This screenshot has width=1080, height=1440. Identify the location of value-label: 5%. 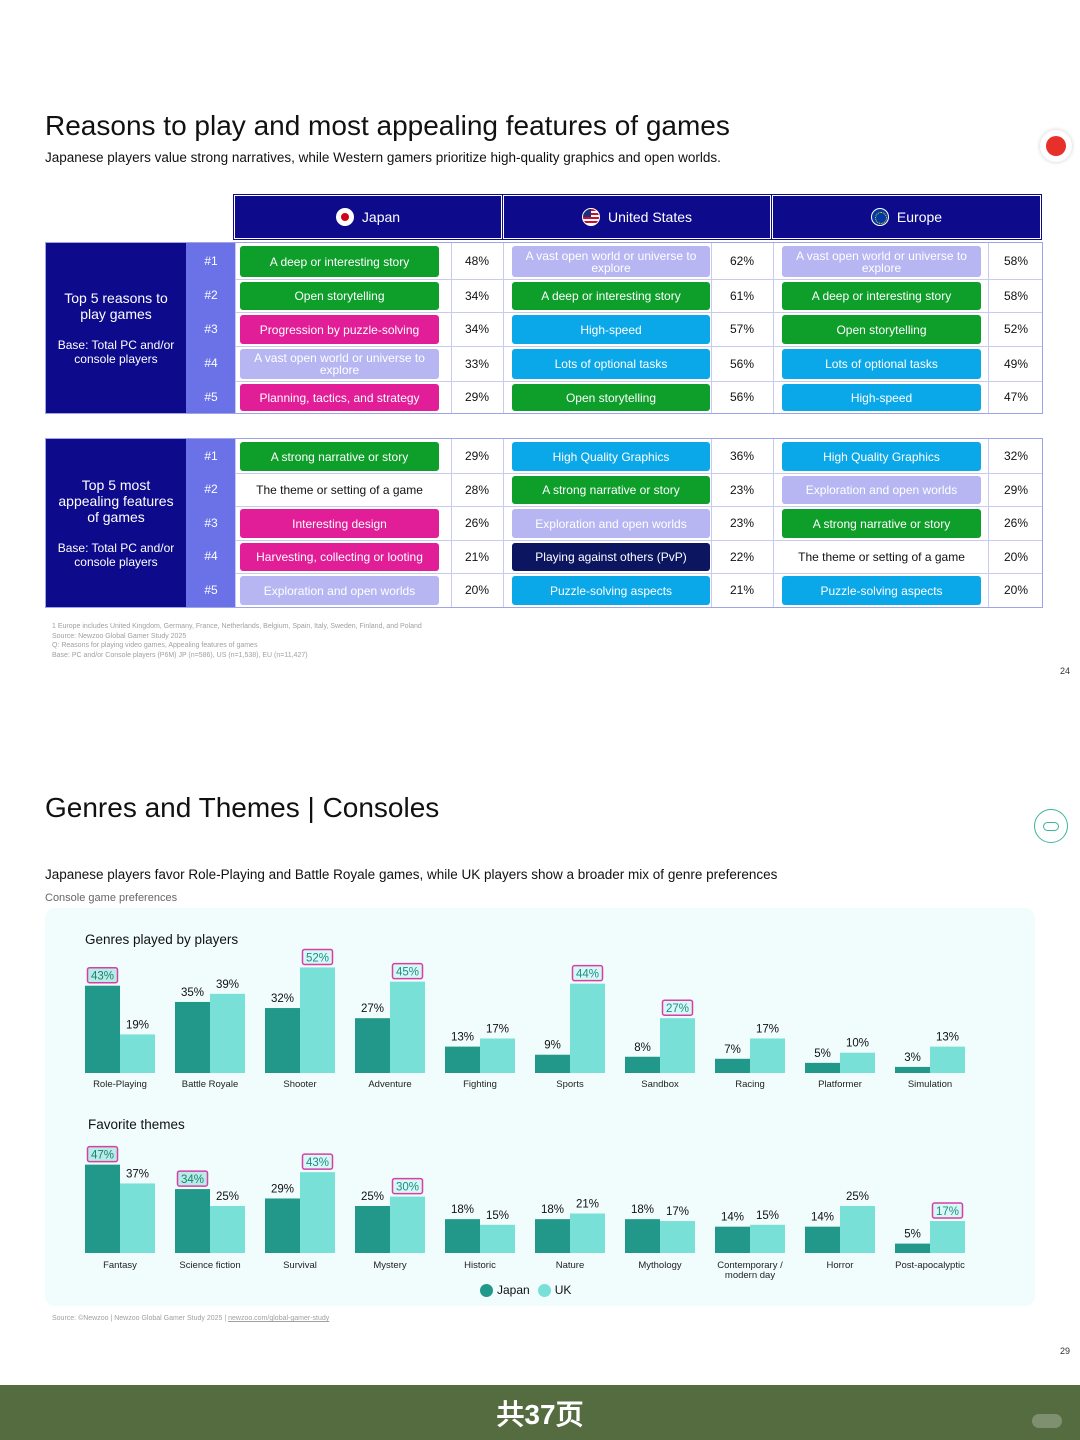
(912, 1235).